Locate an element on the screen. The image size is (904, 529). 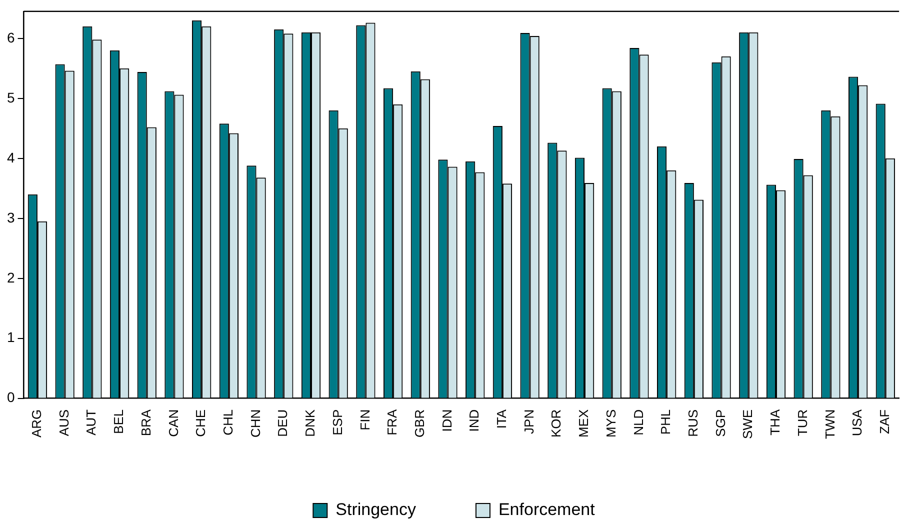
y-tick-label: 3 is located at coordinates (10, 217).